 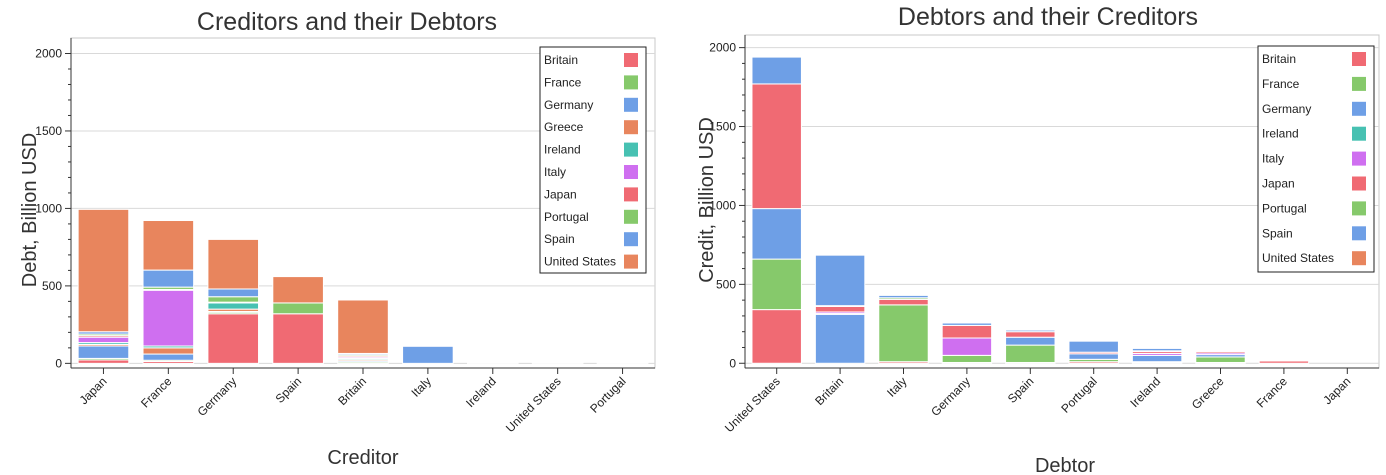 What do you see at coordinates (168, 245) in the screenshot?
I see `bar-segment-france-united-states` at bounding box center [168, 245].